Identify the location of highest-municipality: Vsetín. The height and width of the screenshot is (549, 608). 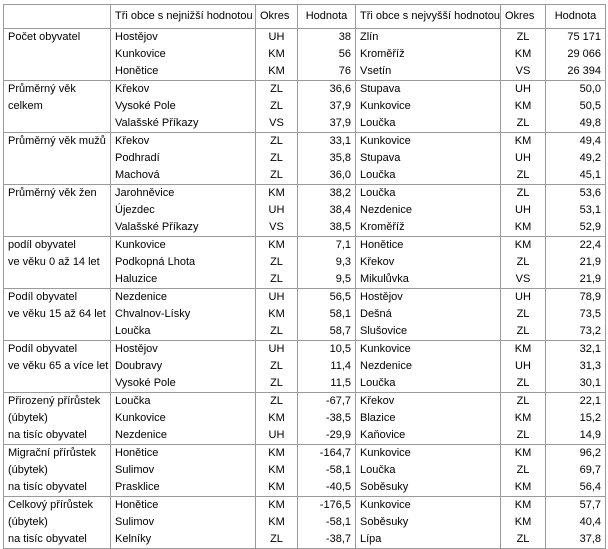
(428, 72).